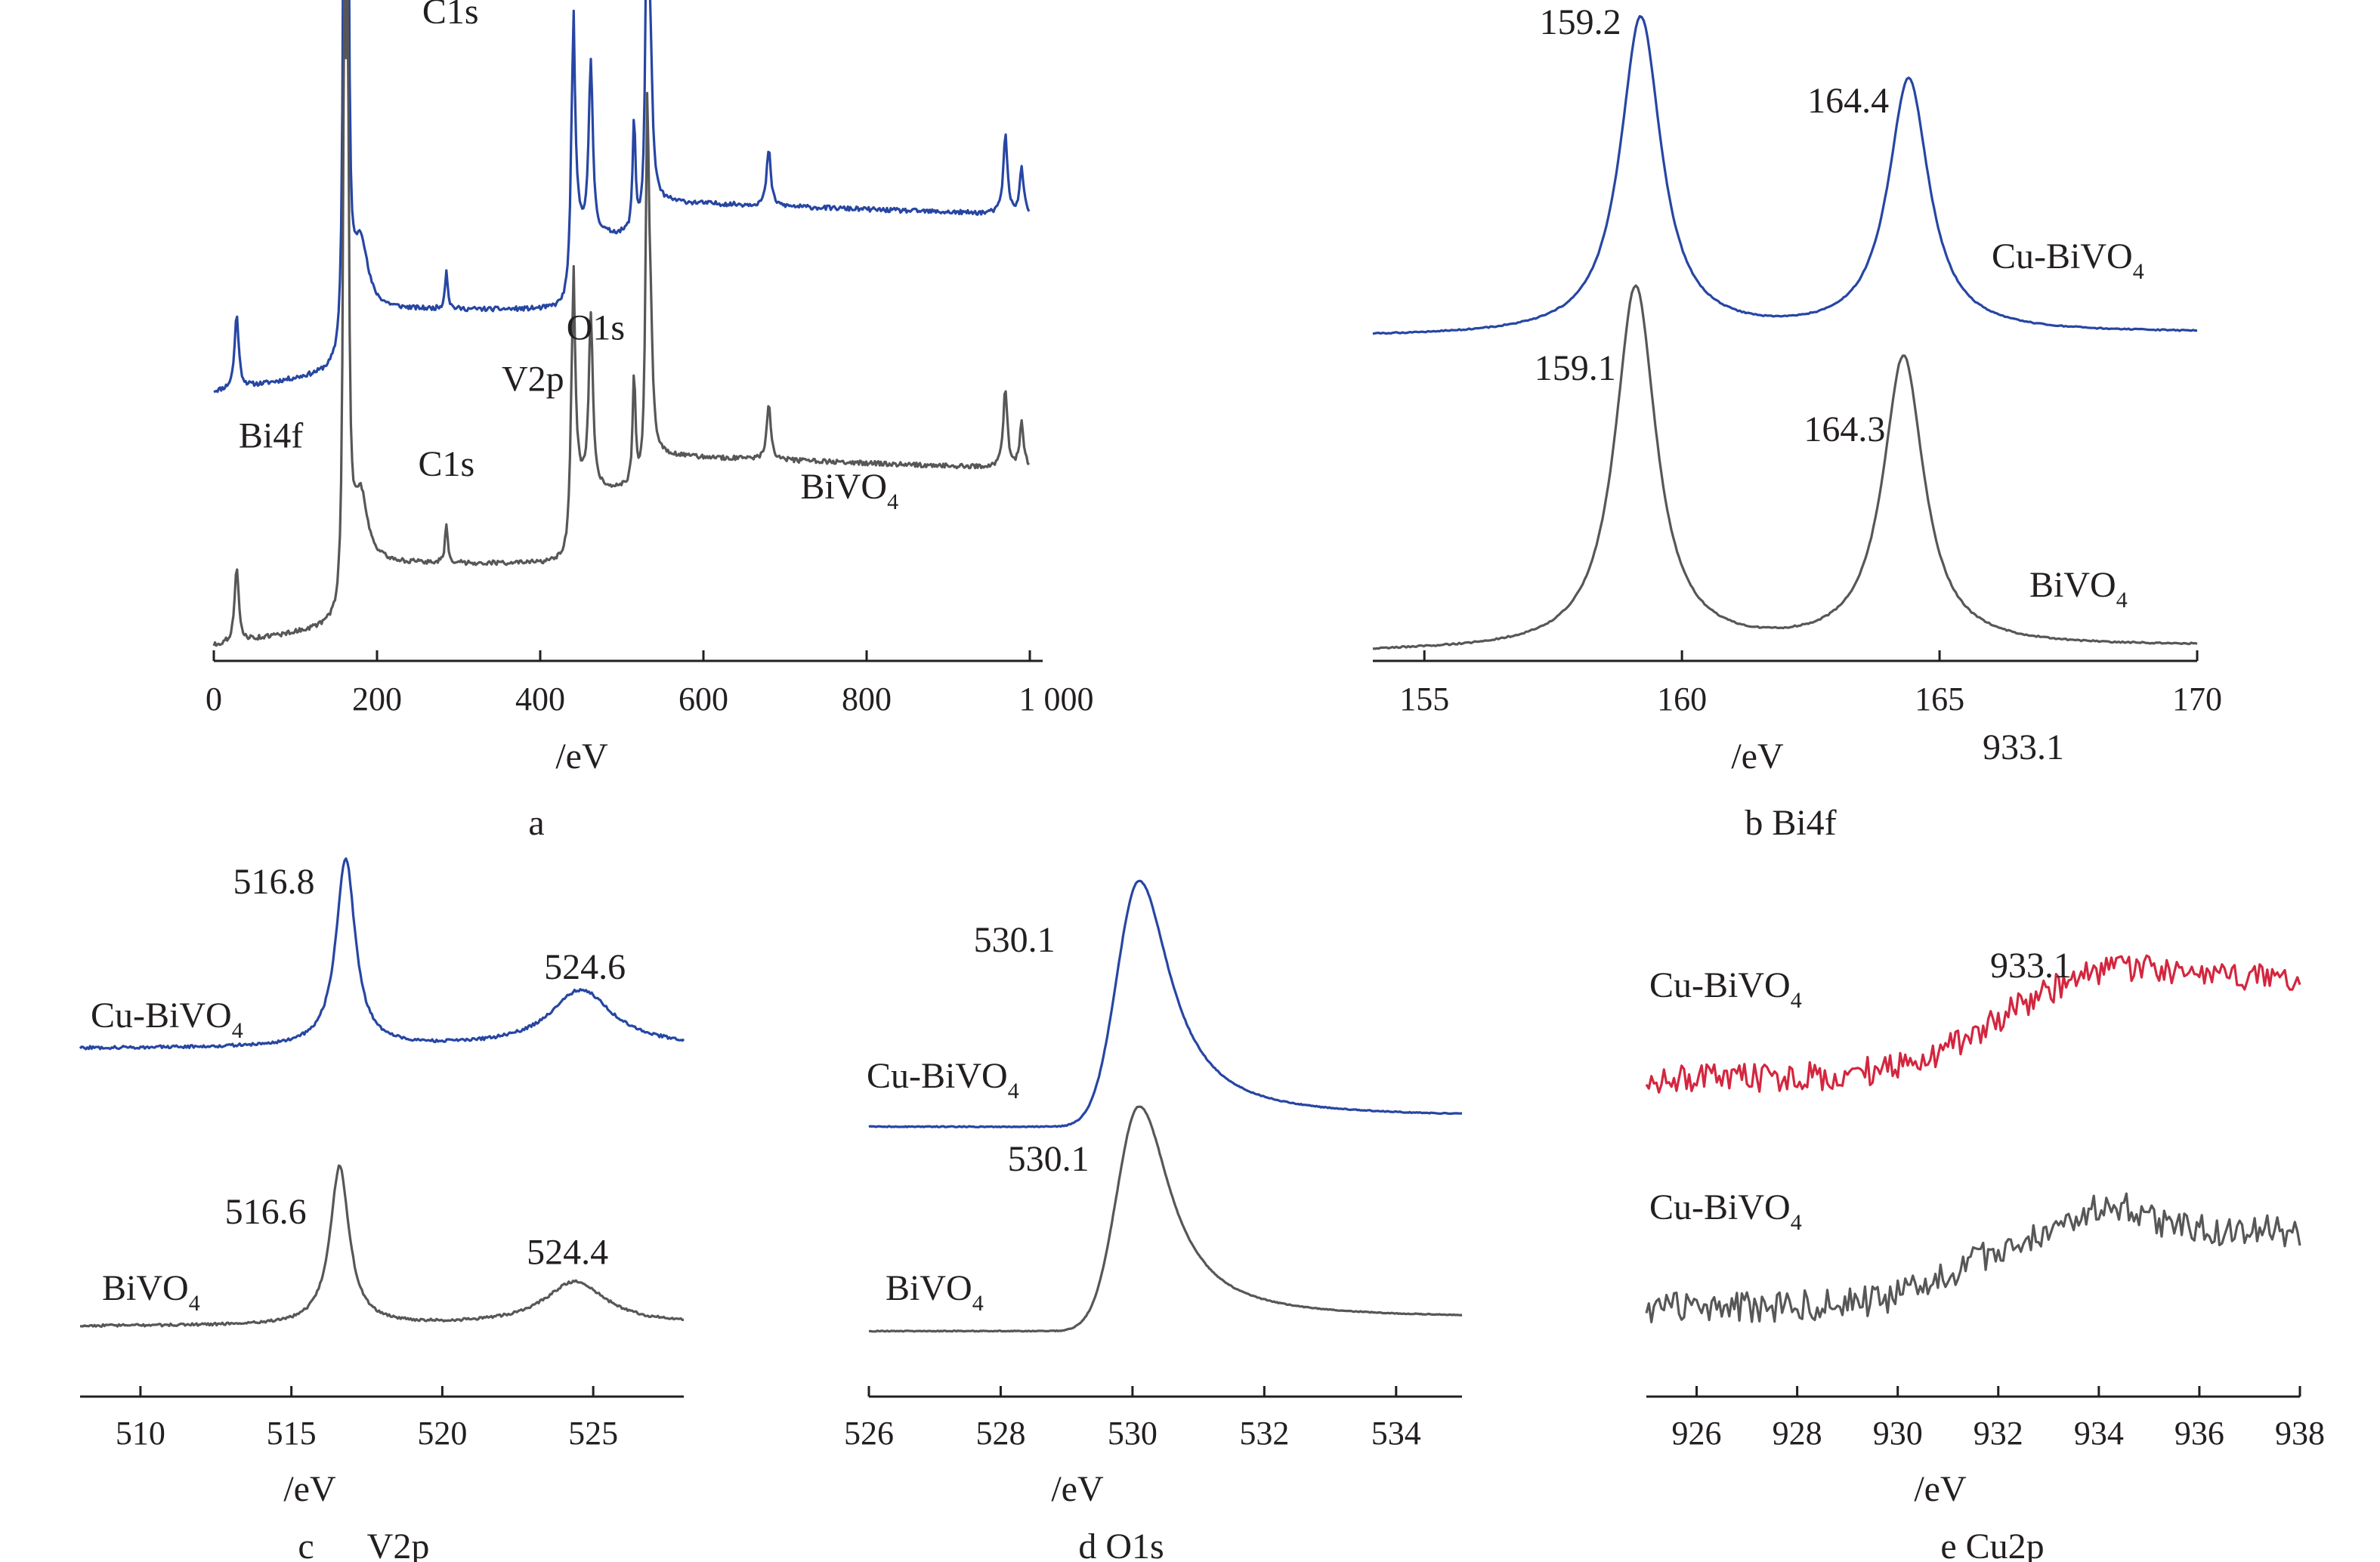 The width and height of the screenshot is (2380, 1562). I want to click on panel-d-spectra, so click(1165, 1106).